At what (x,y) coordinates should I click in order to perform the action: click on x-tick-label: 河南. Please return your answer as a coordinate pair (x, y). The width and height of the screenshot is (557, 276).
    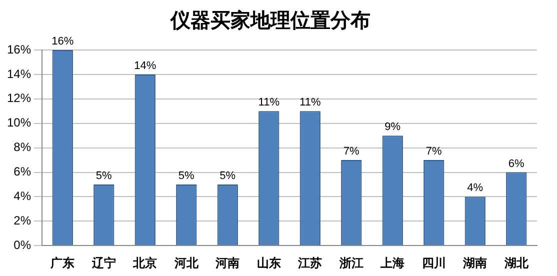
    Looking at the image, I should click on (227, 263).